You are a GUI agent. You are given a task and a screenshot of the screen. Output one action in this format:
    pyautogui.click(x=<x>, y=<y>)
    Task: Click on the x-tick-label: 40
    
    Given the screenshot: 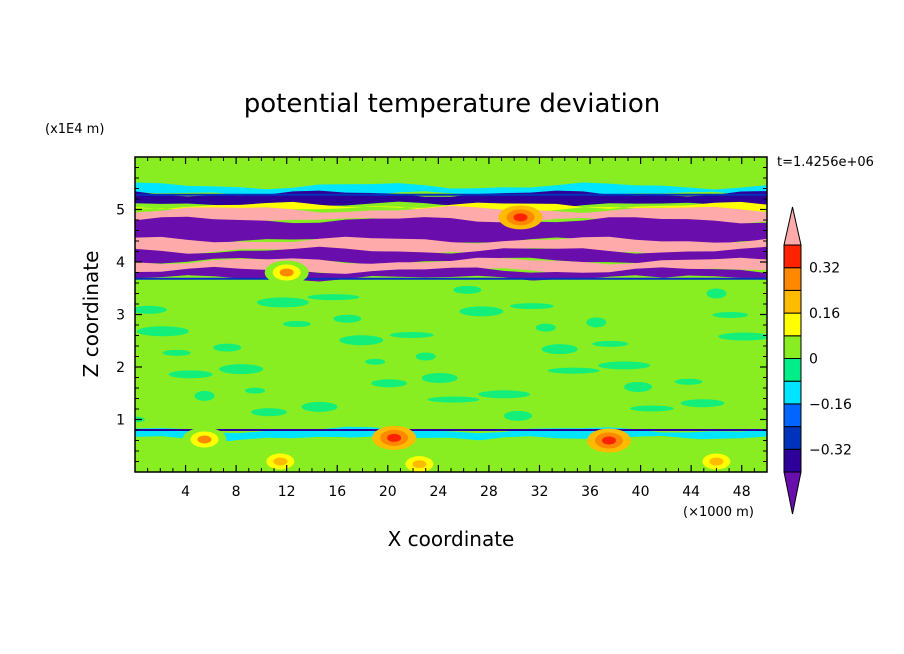 What is the action you would take?
    pyautogui.click(x=641, y=492)
    